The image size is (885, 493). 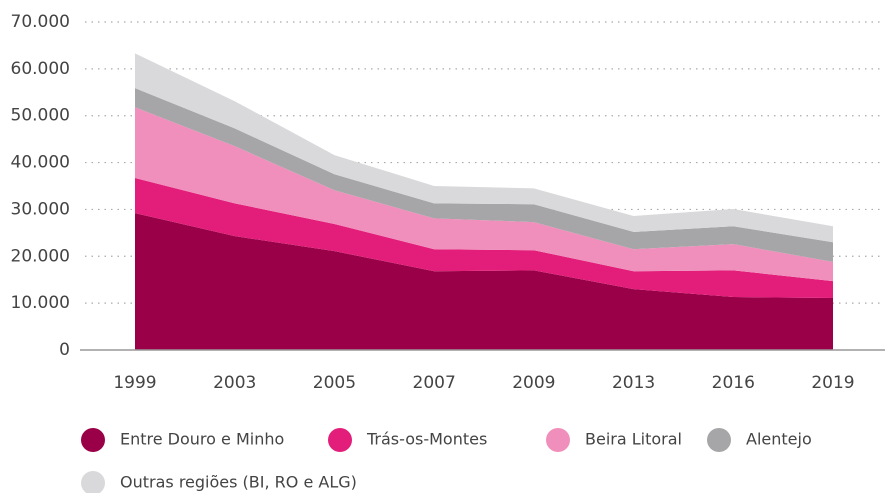 I want to click on legend-label: Trás-os-Montes, so click(x=426, y=439).